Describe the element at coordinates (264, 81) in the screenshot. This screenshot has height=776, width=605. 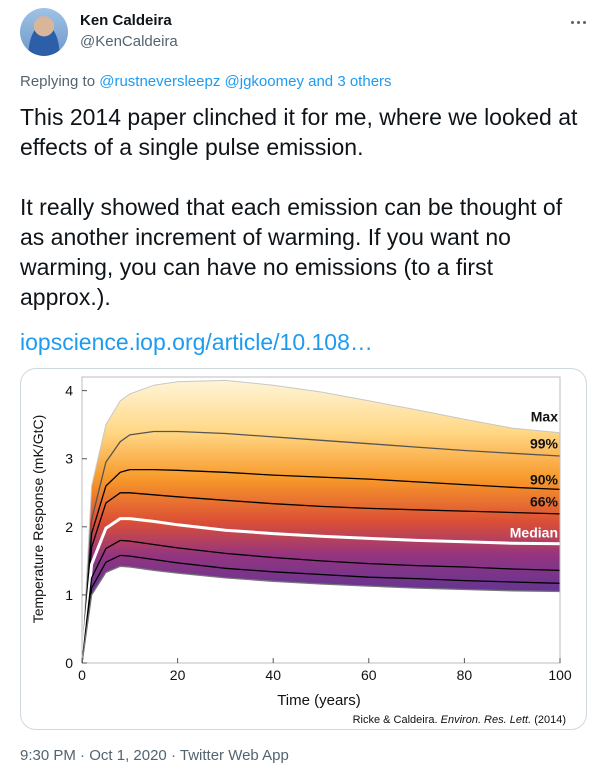
I see `mention-jgkoomey: @jgkoomey` at that location.